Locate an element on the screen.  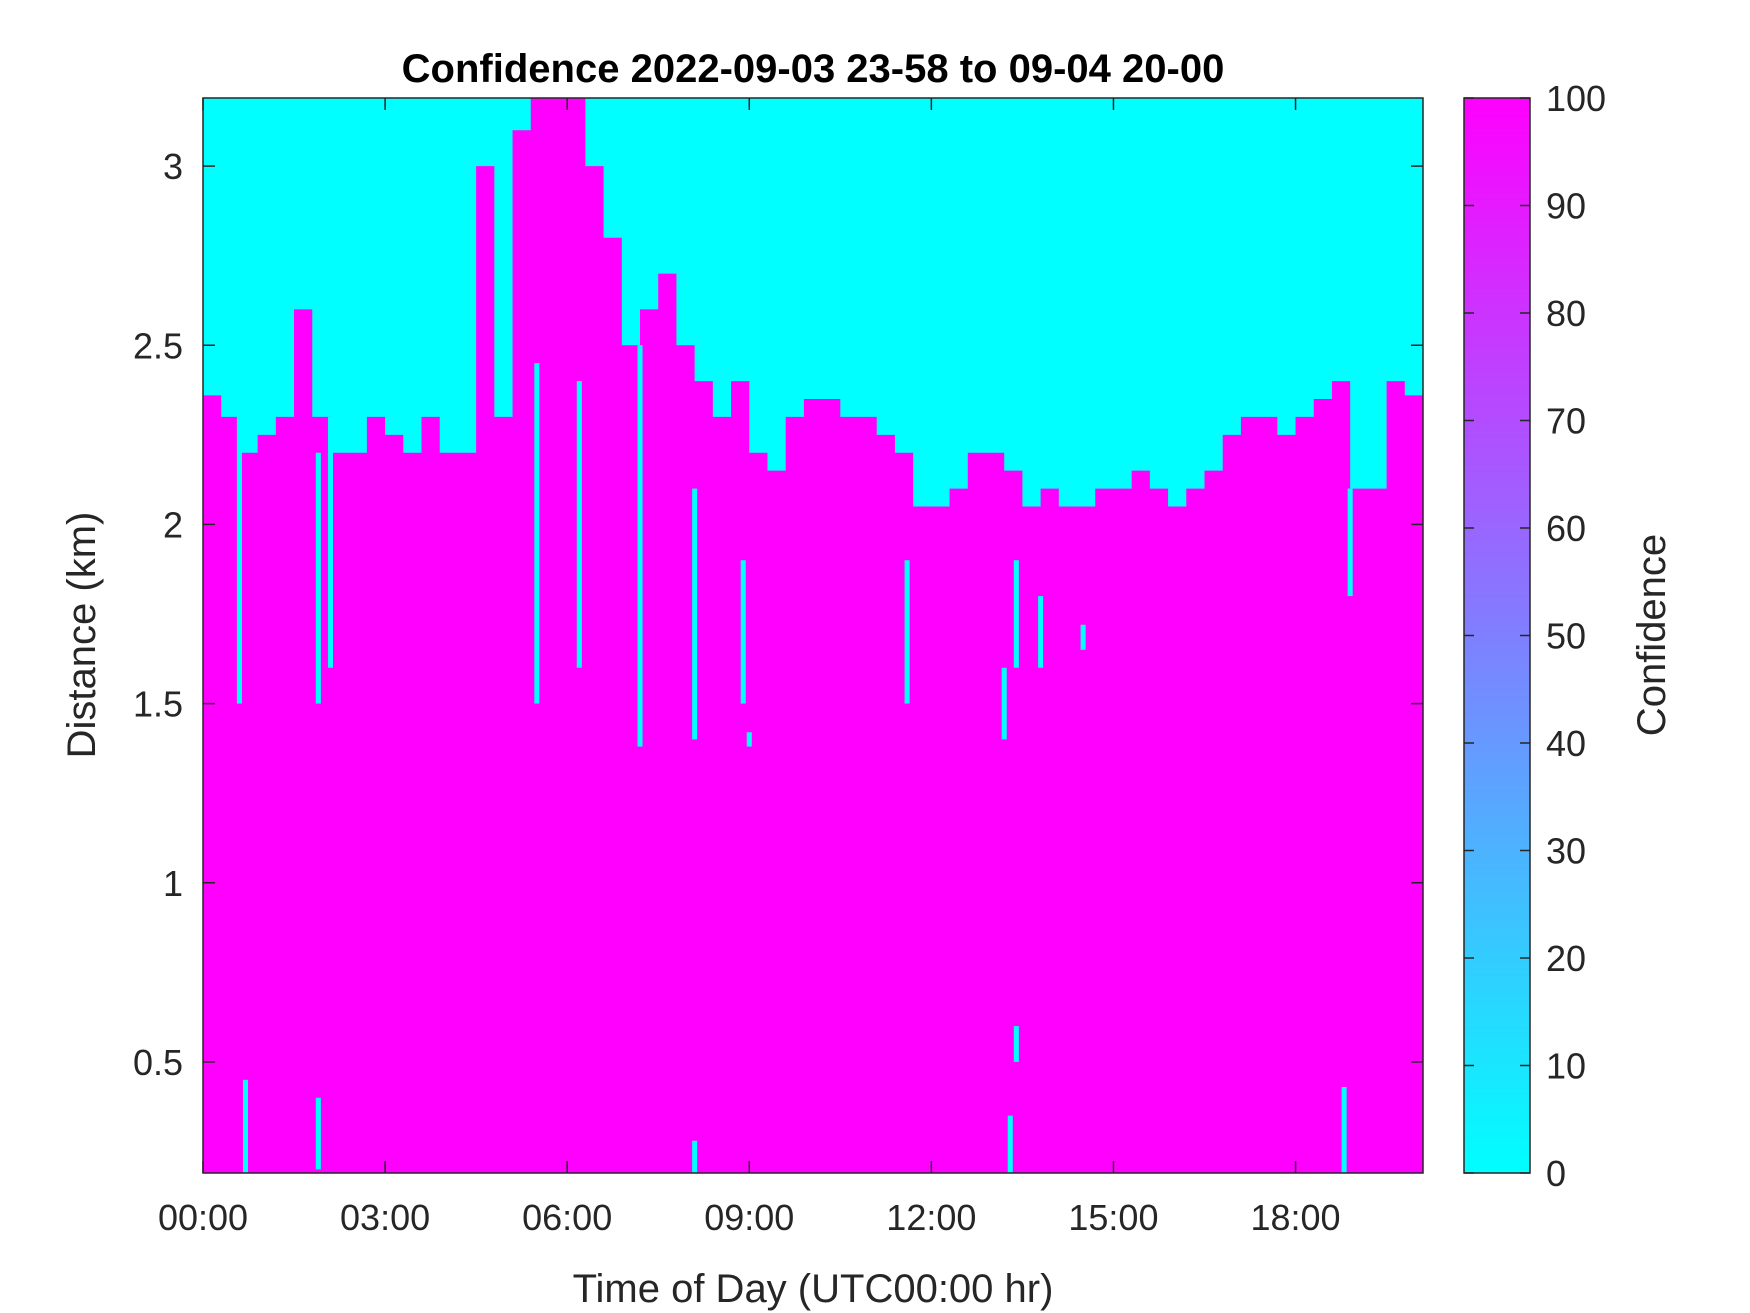
colorbar-tick-label: 100 is located at coordinates (1576, 98).